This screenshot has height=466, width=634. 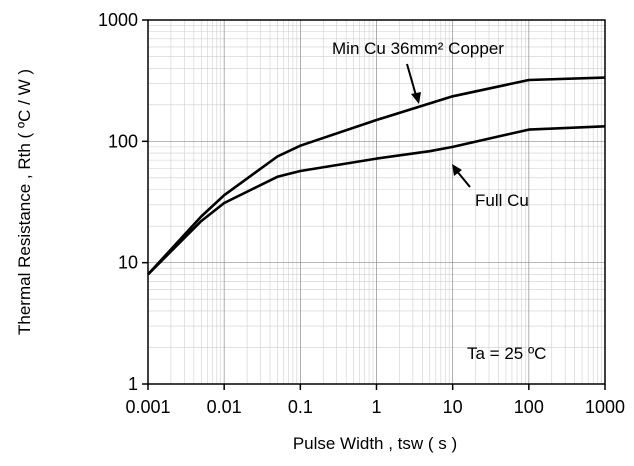 I want to click on x-tick-label: 1, so click(x=376, y=407).